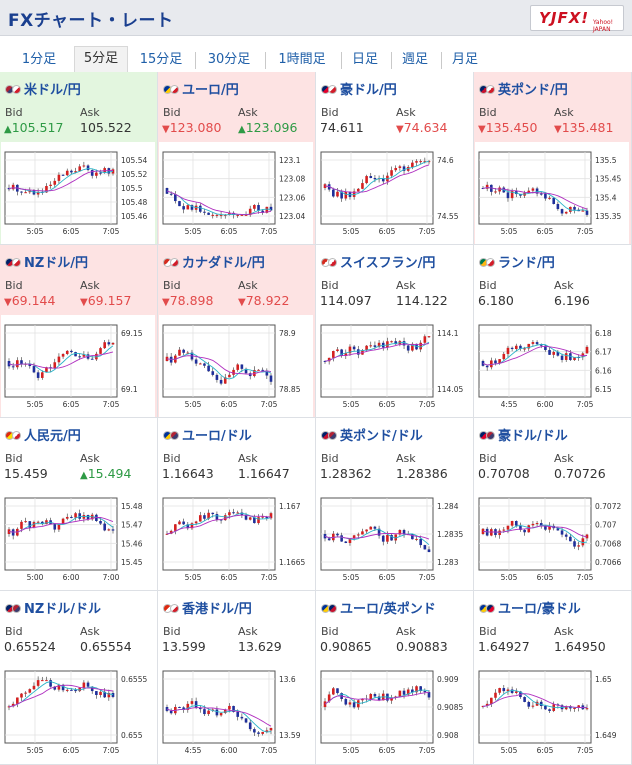 Image resolution: width=632 pixels, height=765 pixels. What do you see at coordinates (73, 539) in the screenshot?
I see `chart-svg: 15.48 15.47 15.46 15.45 5:00 6:00 7:00` at bounding box center [73, 539].